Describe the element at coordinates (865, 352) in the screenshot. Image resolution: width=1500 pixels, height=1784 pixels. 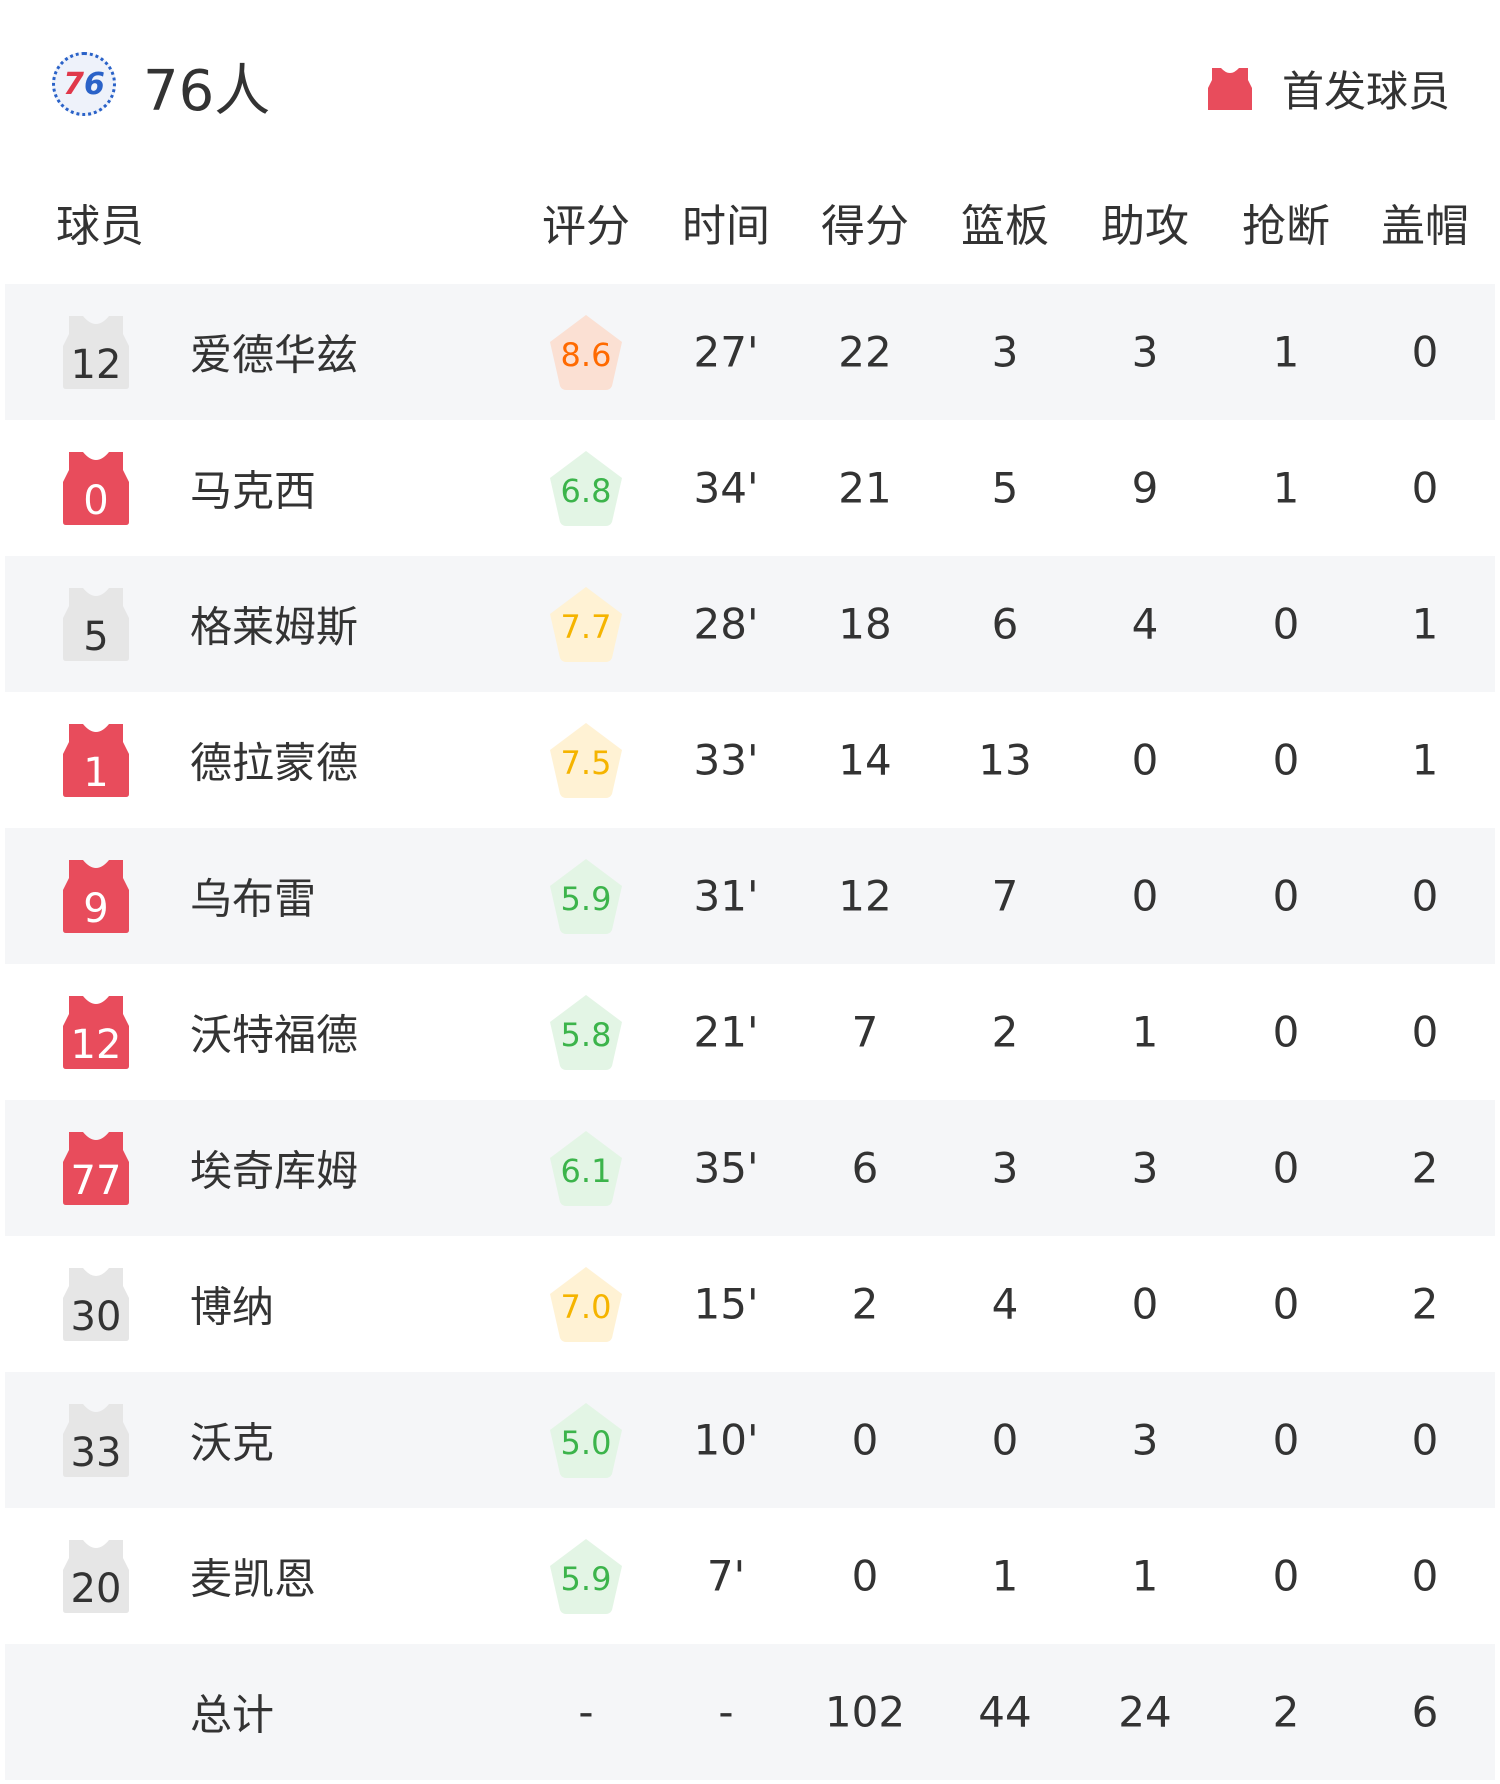
I see `stat-pts: 22` at that location.